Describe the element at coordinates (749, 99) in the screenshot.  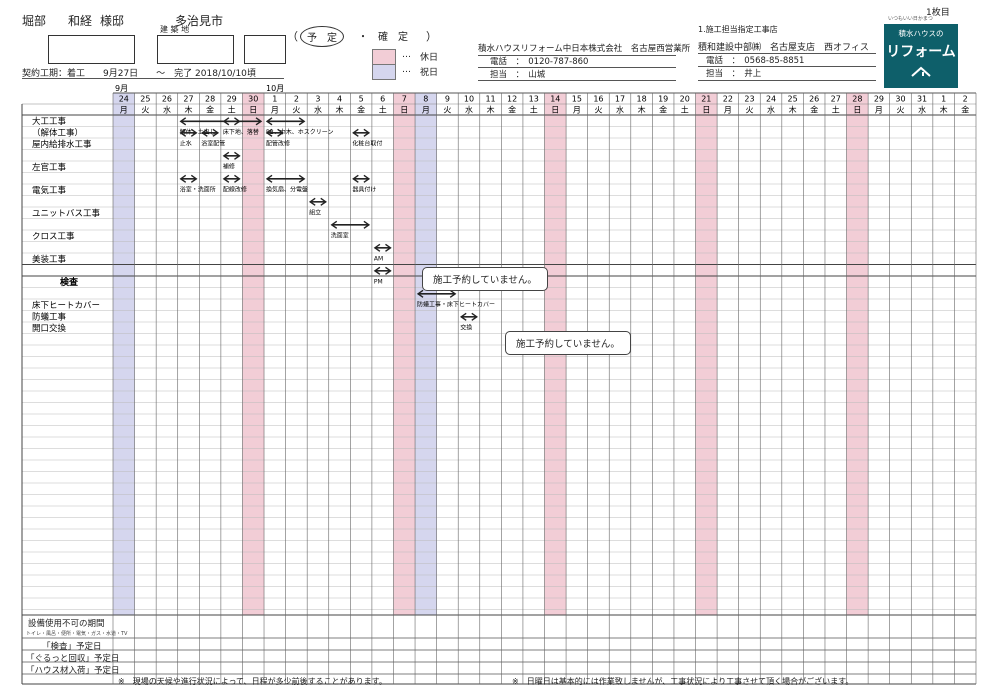
I see `day-number: 23` at that location.